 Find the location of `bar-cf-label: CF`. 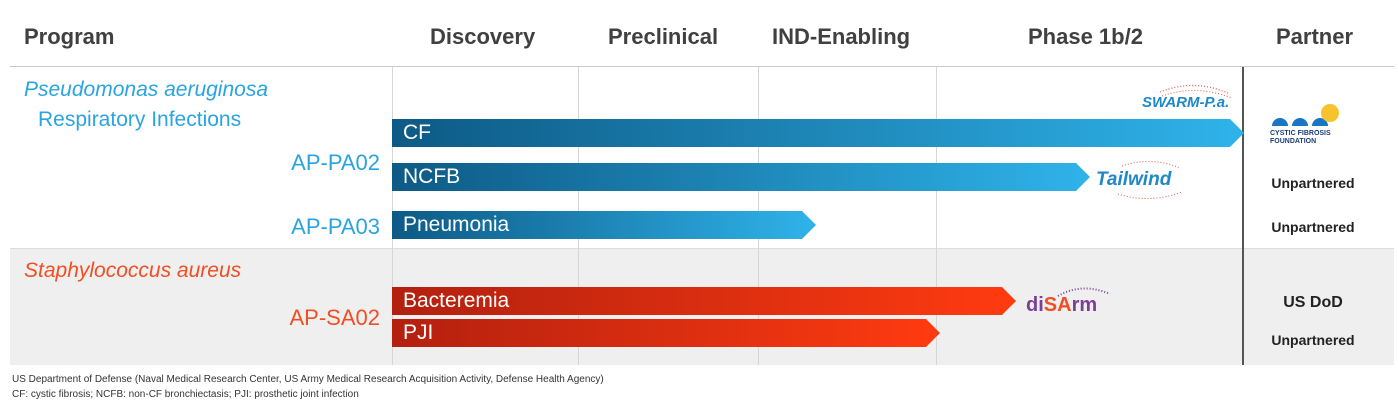

bar-cf-label: CF is located at coordinates (417, 132).